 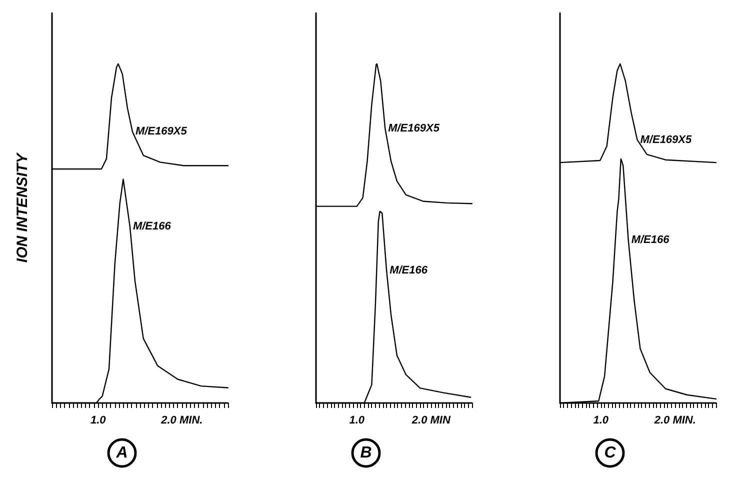 I want to click on text: A, so click(x=121, y=453).